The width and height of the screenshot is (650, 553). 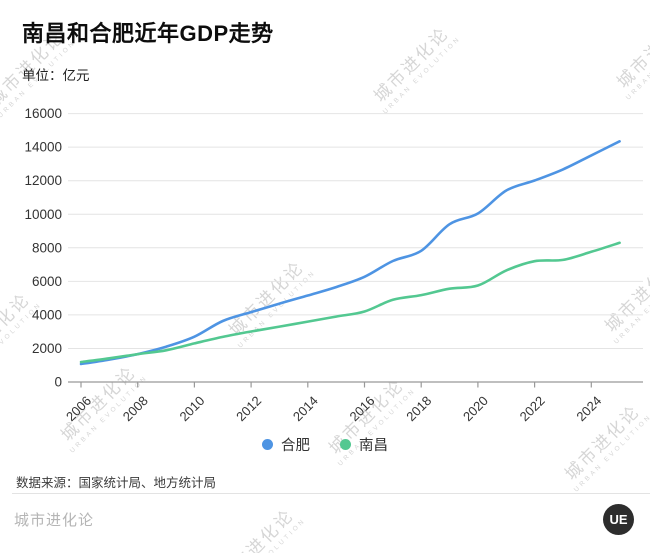 What do you see at coordinates (191, 408) in the screenshot?
I see `x-axis-label: 2010` at bounding box center [191, 408].